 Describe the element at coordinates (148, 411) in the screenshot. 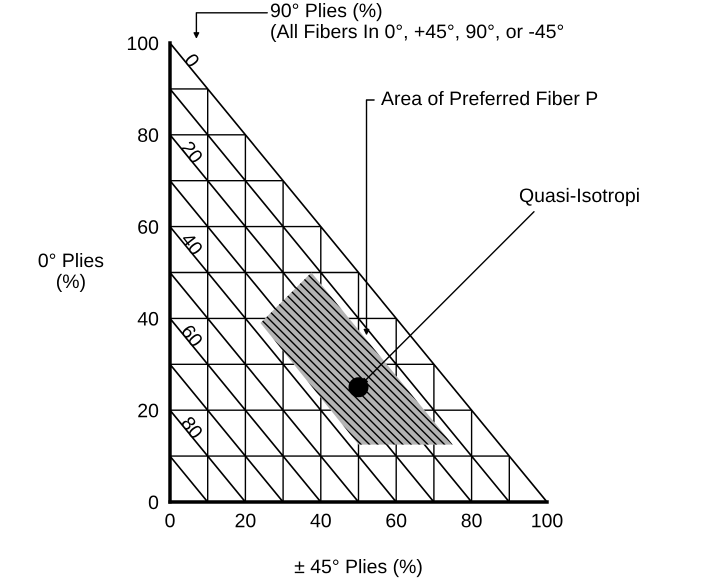

I see `y-tick-label: 20` at that location.